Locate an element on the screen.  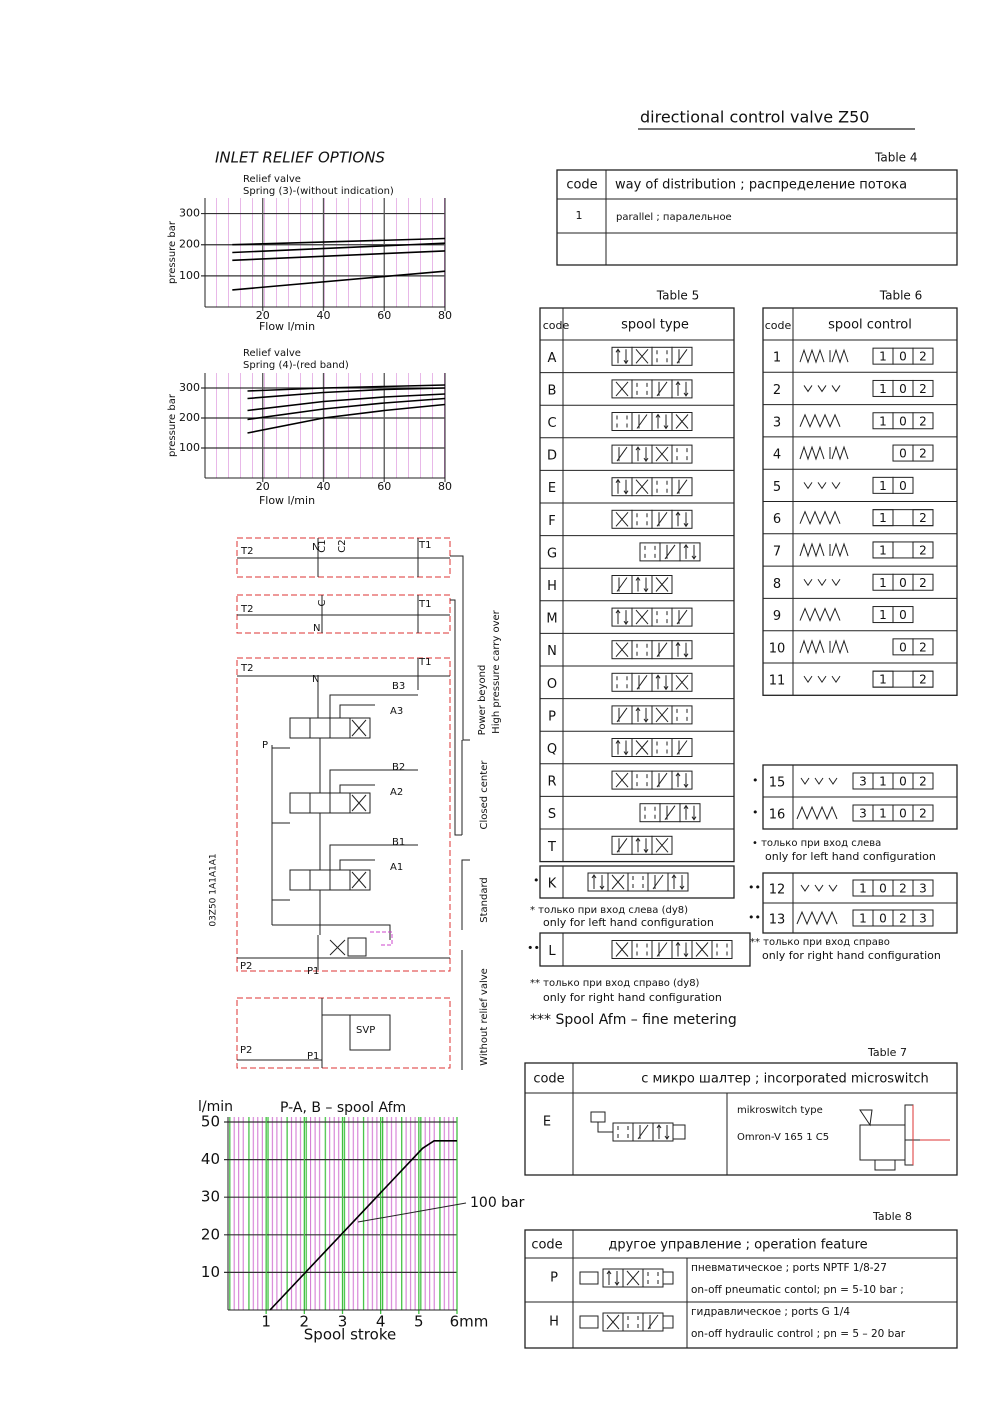
chart-title: P-A, B – spool Afm is located at coordinates (343, 1108).